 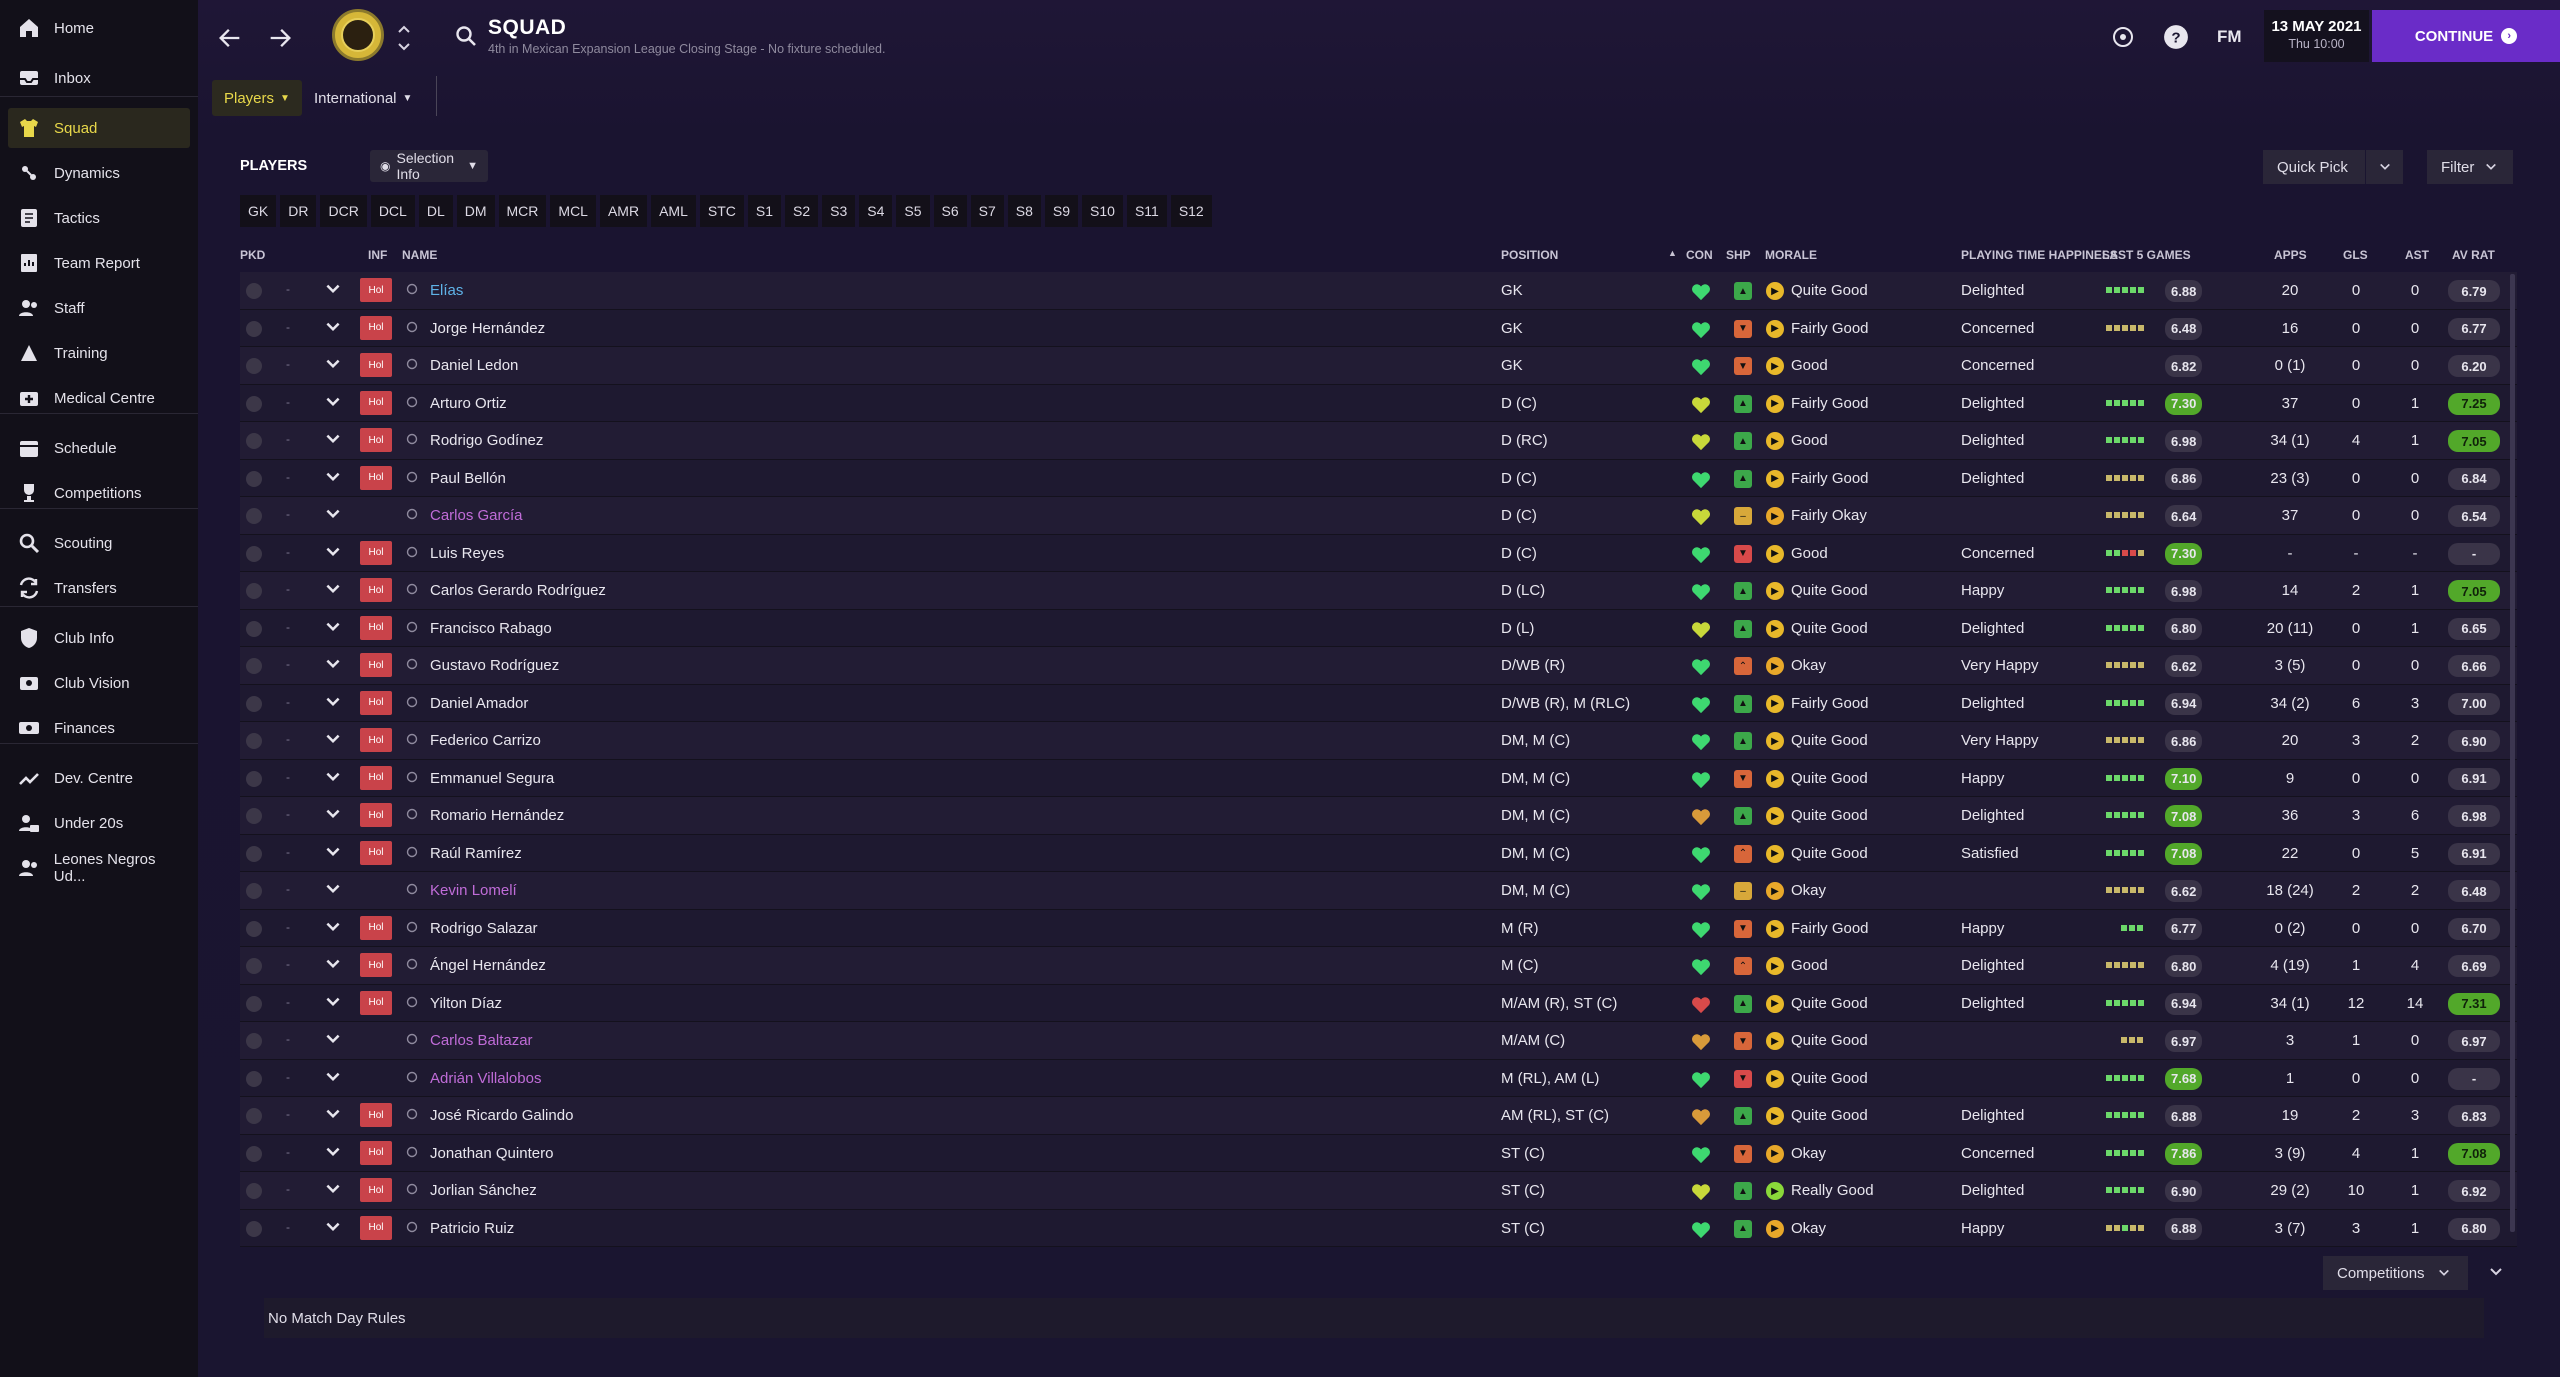 What do you see at coordinates (488, 328) in the screenshot?
I see `player-name: Jorge Hernández` at bounding box center [488, 328].